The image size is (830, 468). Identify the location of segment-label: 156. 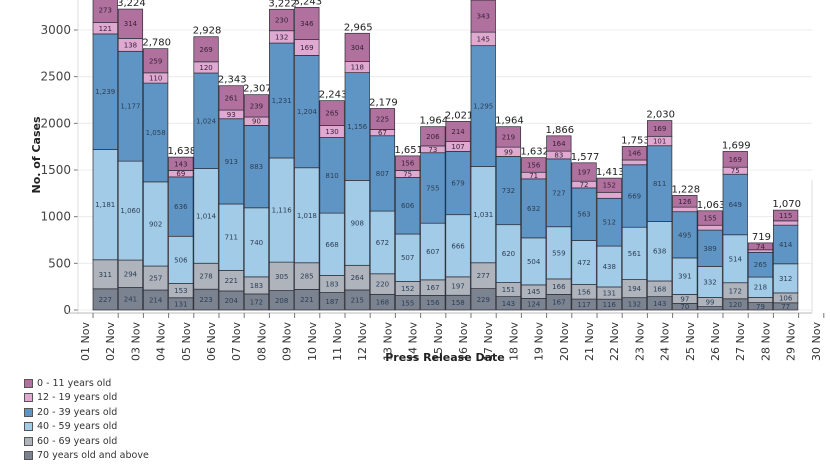
(534, 165).